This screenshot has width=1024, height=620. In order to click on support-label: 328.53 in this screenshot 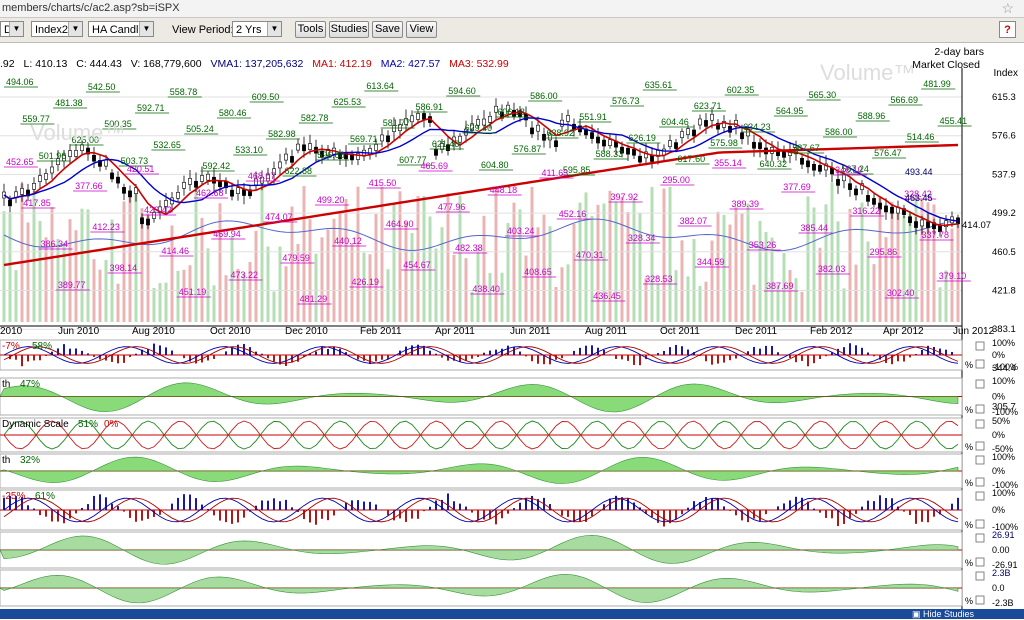, I will do `click(659, 279)`.